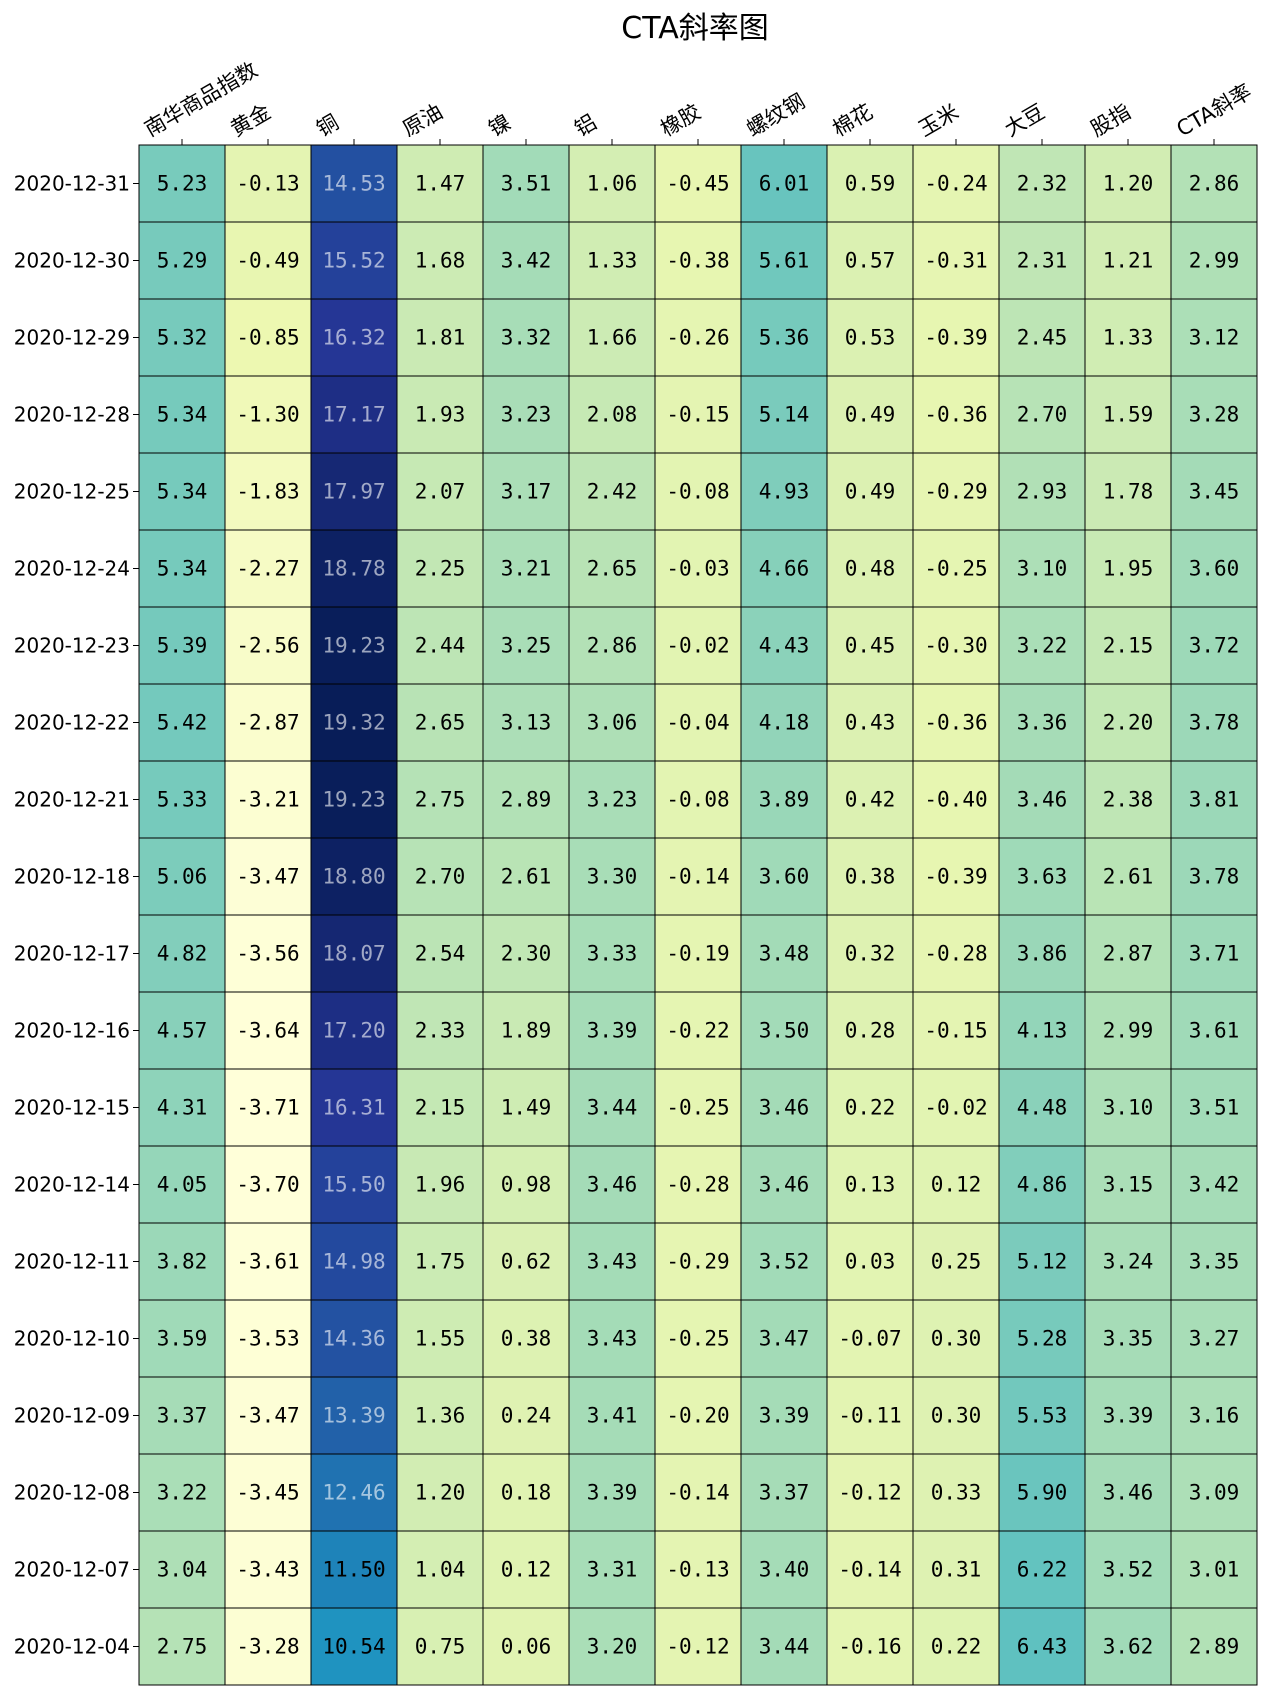 The width and height of the screenshot is (1267, 1690). I want to click on cell-value-label: 3.01, so click(1214, 1570).